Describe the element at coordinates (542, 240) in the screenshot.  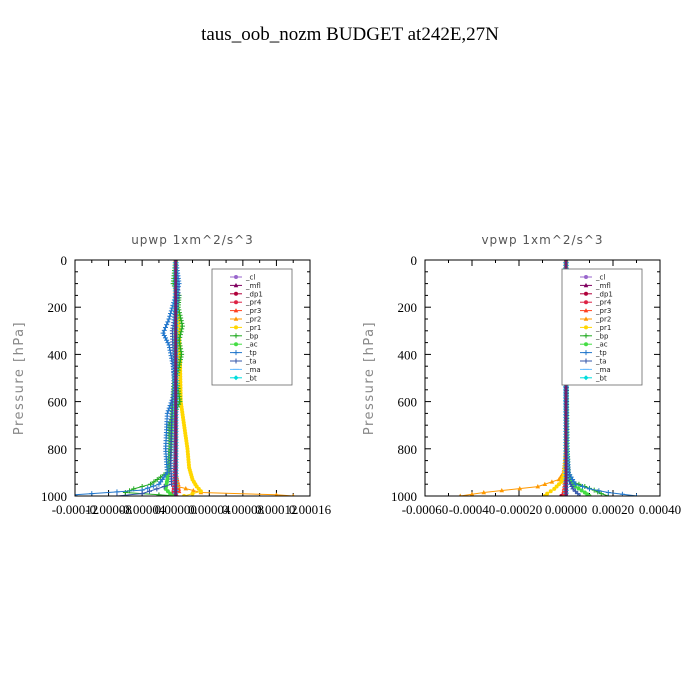
I see `panel-title: vpwp 1xm^2/s^3` at that location.